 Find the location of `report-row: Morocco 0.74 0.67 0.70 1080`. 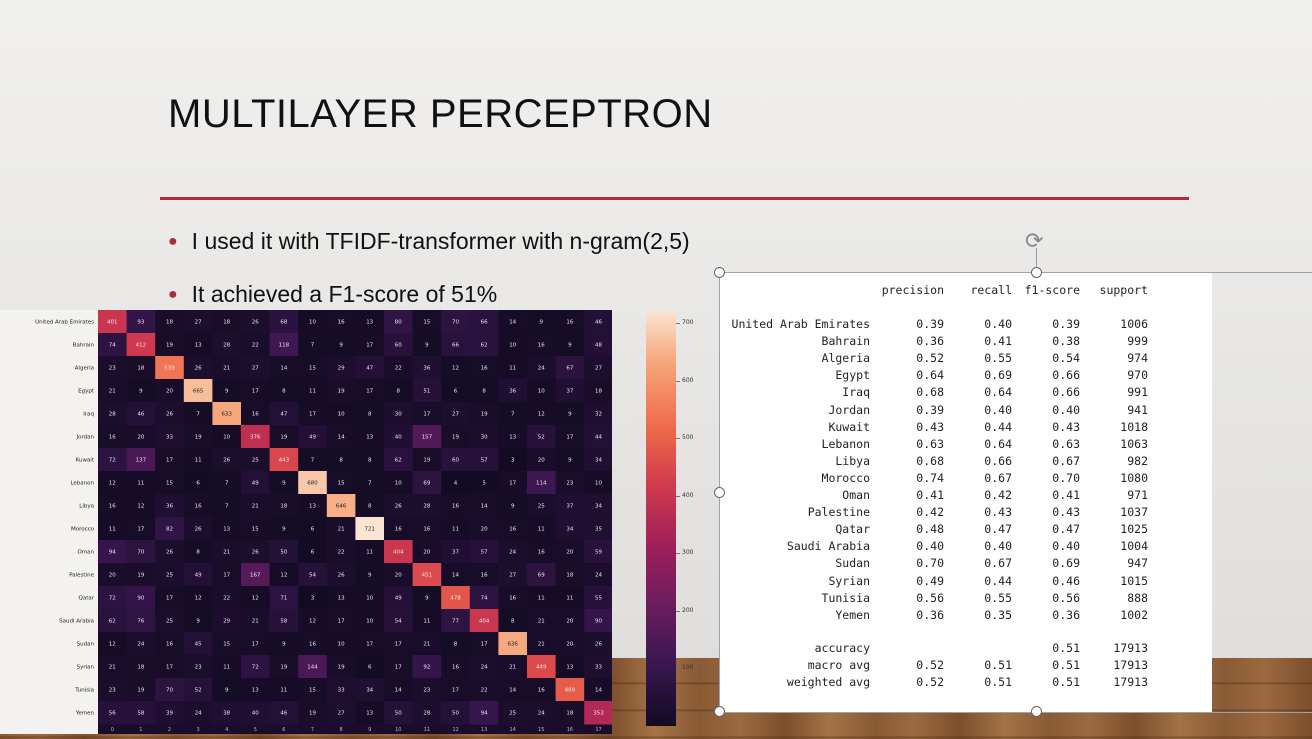

report-row: Morocco 0.74 0.67 0.70 1080 is located at coordinates (966, 478).